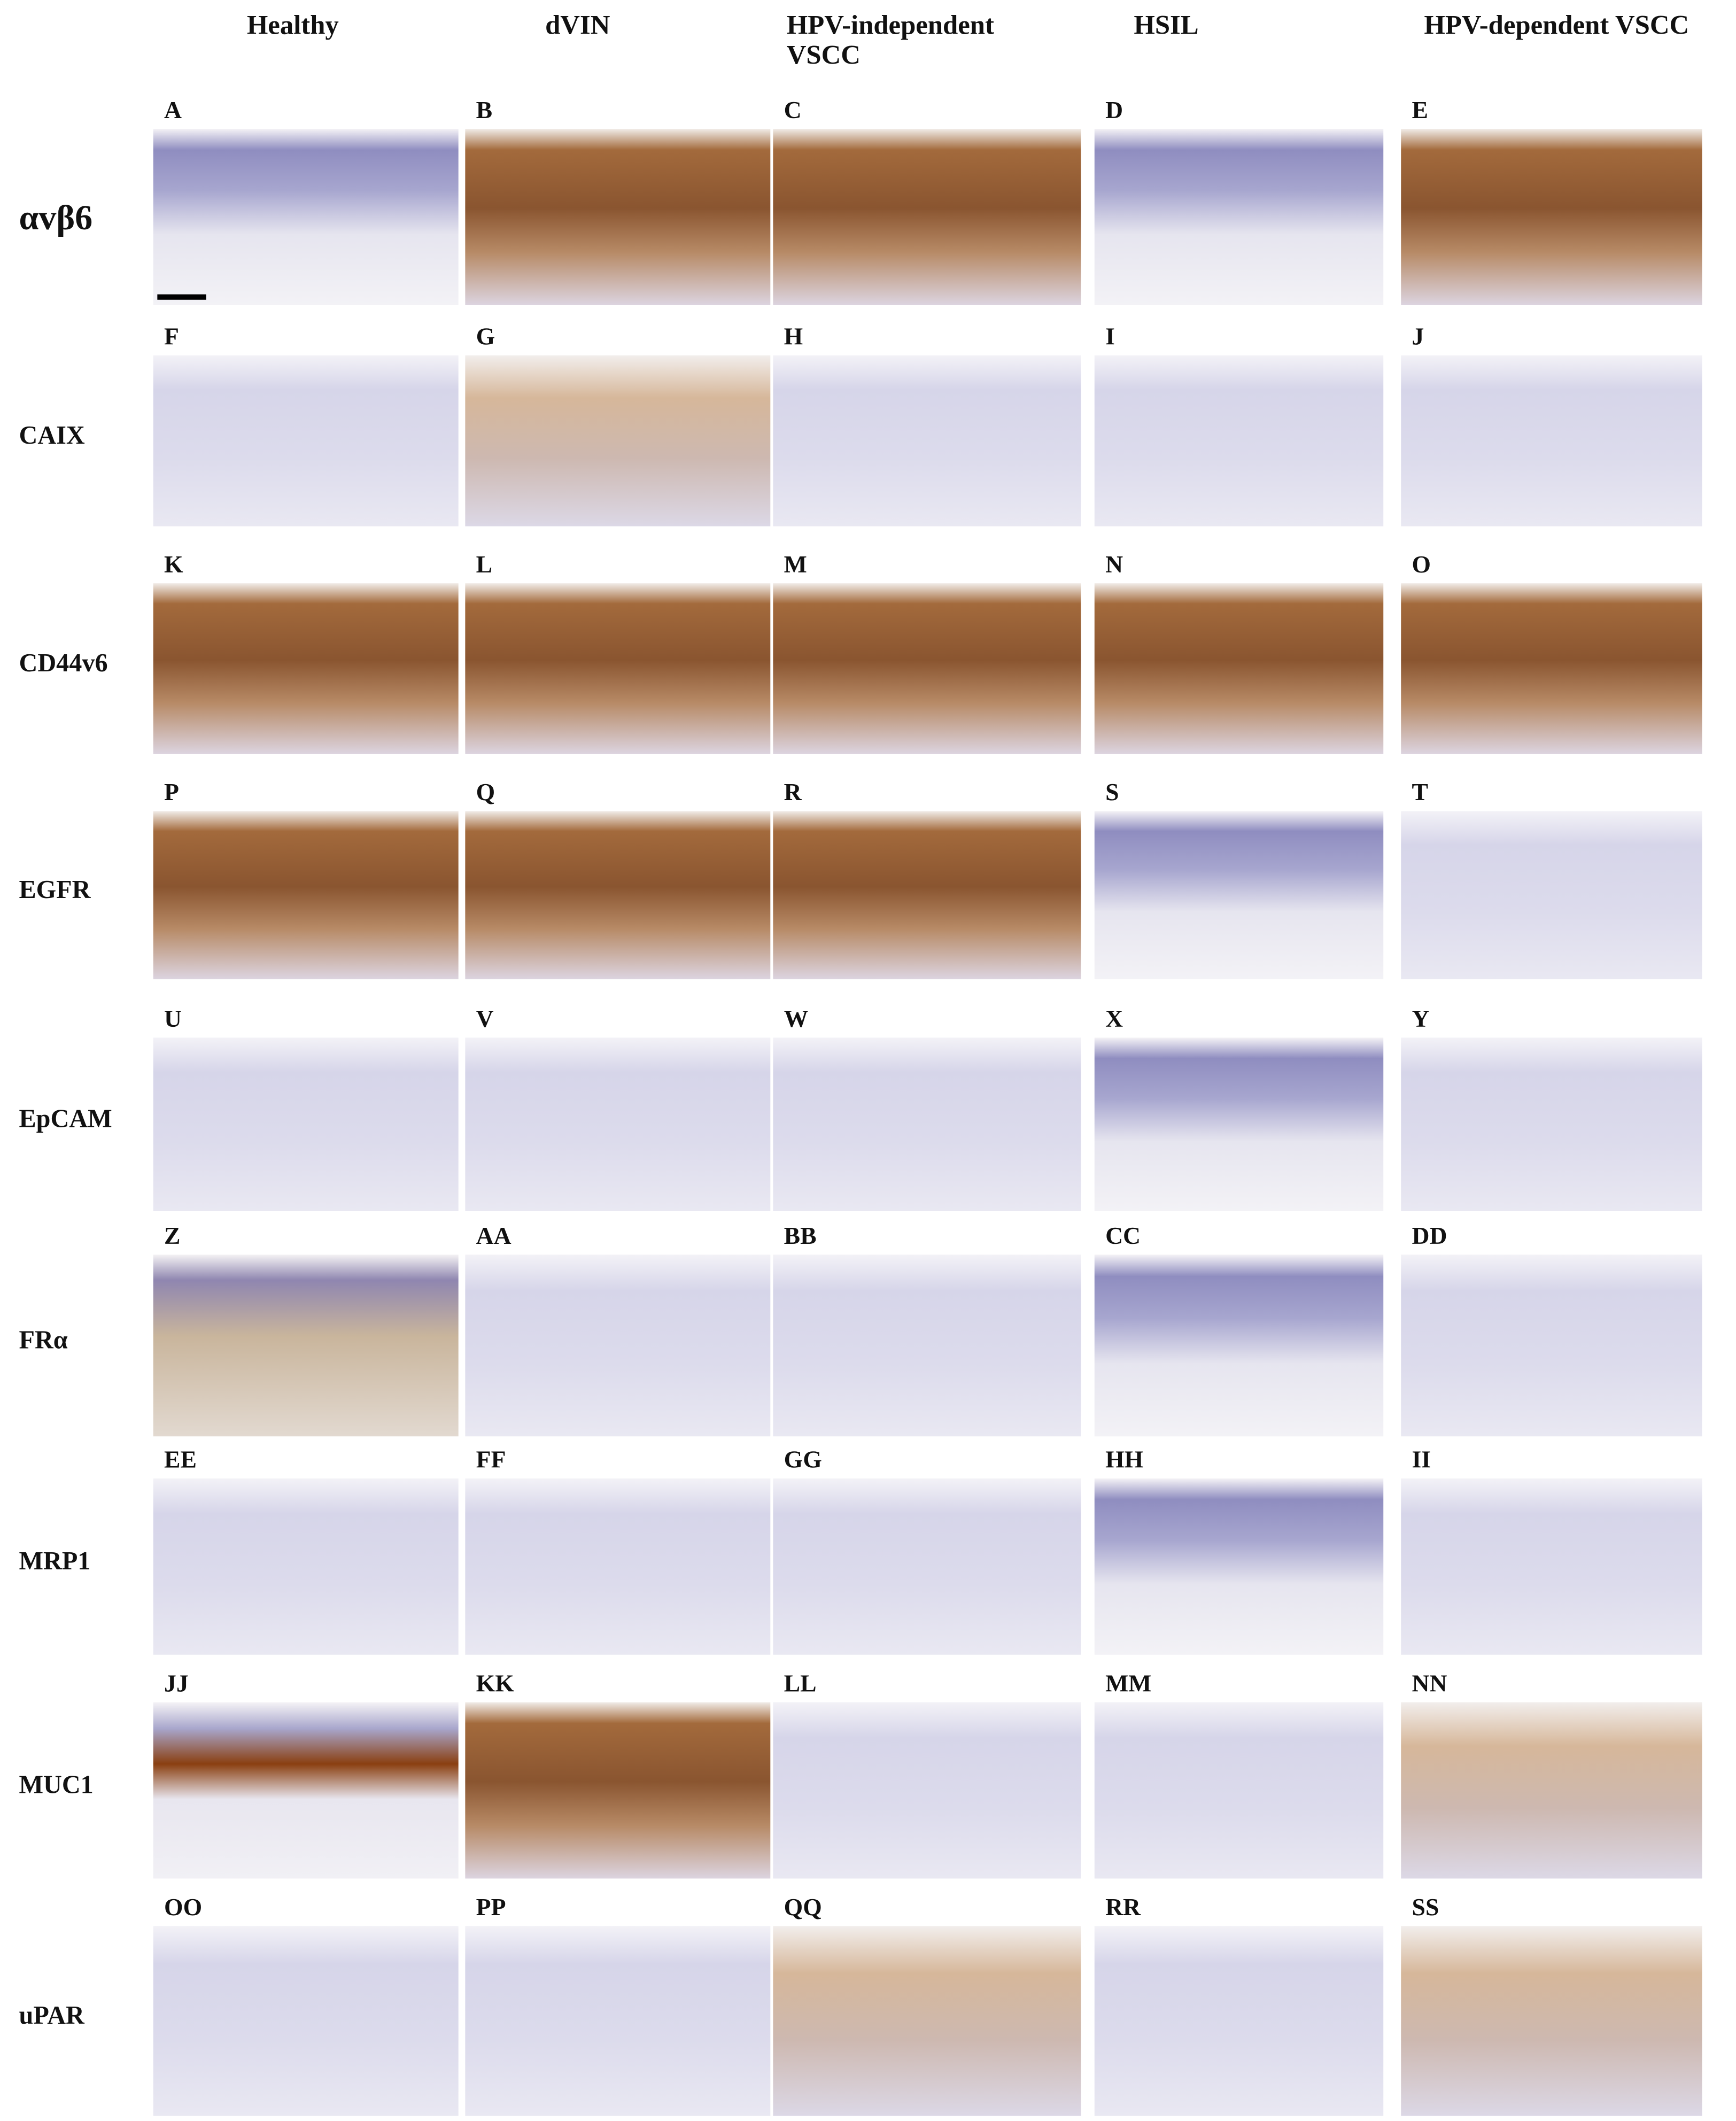 The width and height of the screenshot is (1736, 2121). Describe the element at coordinates (183, 1907) in the screenshot. I see `panel-letter: OO` at that location.